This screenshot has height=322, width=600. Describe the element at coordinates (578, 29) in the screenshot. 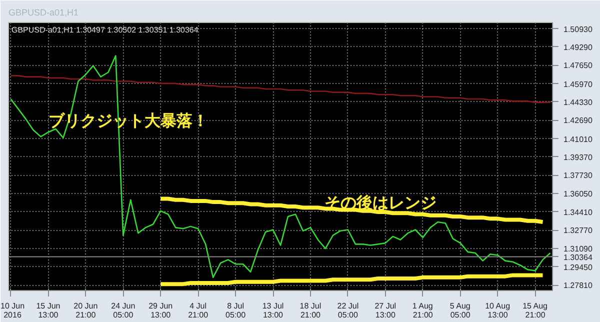

I see `y-tick-label: 1.50930` at that location.